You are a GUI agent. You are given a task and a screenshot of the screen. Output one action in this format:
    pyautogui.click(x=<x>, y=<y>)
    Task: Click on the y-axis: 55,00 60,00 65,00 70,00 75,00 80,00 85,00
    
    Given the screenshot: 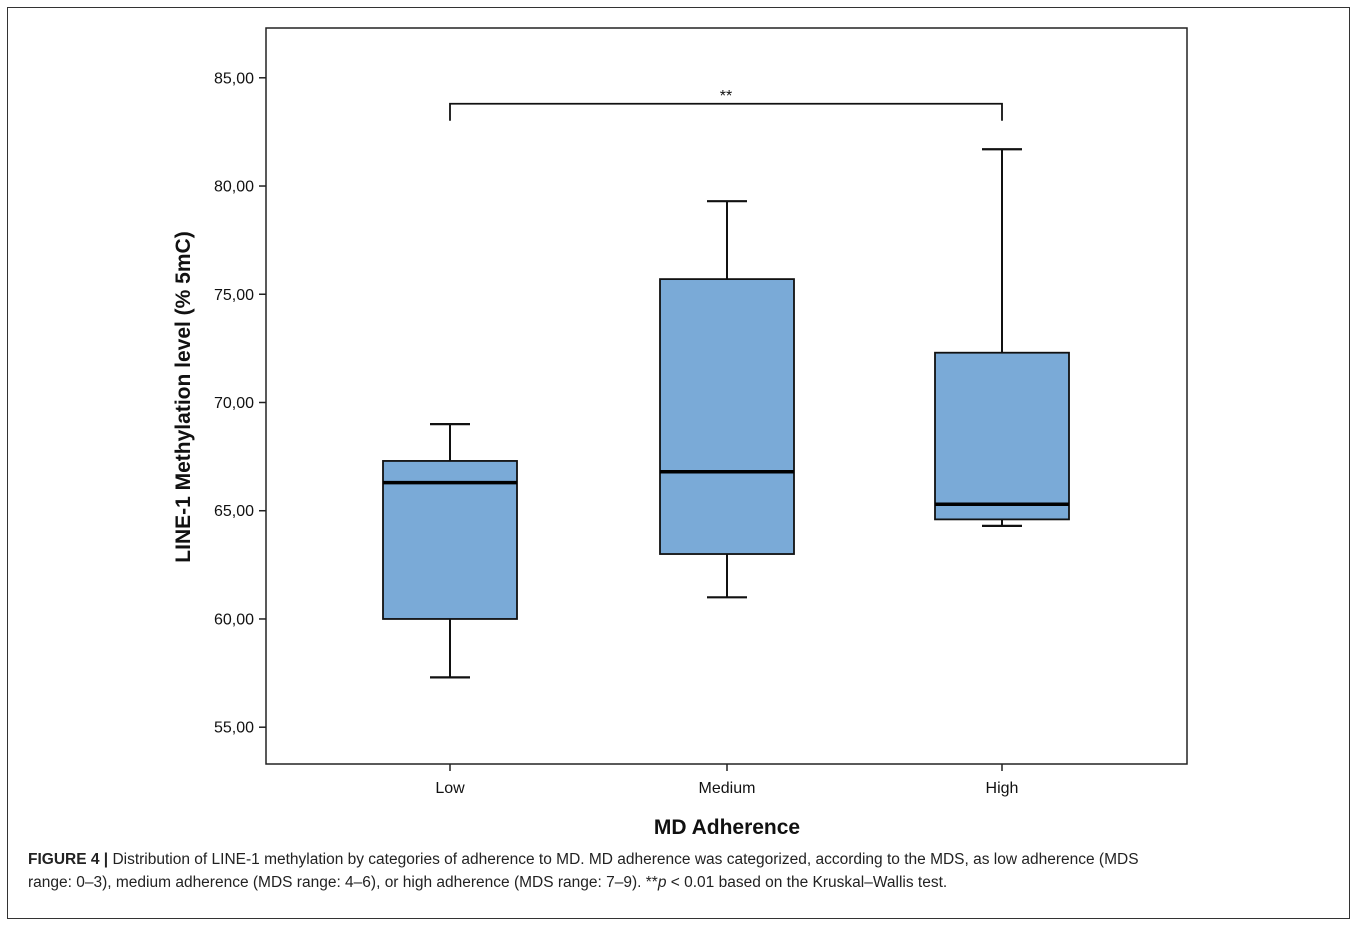 What is the action you would take?
    pyautogui.click(x=240, y=403)
    